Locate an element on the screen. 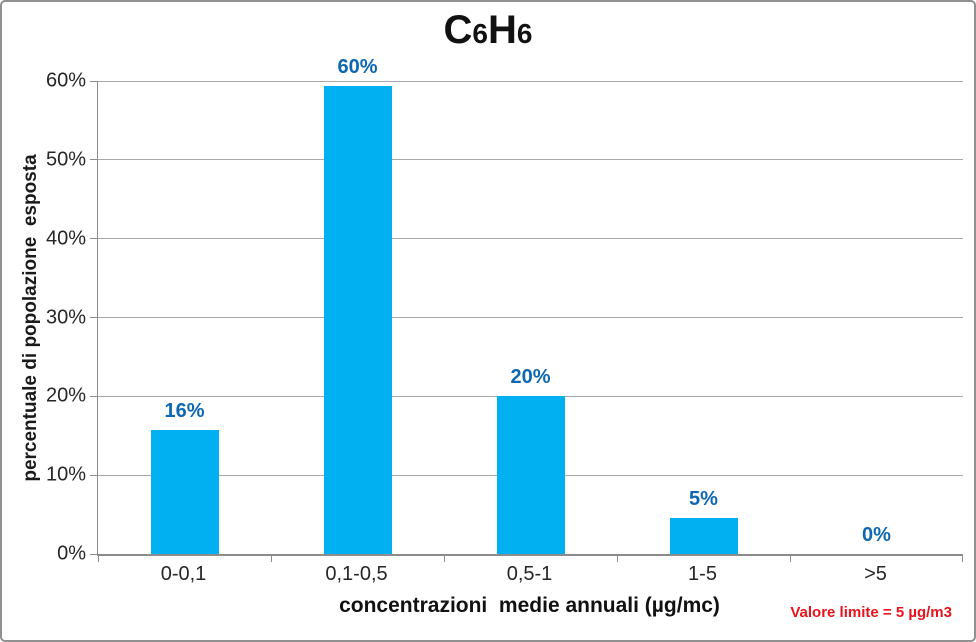 Image resolution: width=976 pixels, height=642 pixels. title-letter: H is located at coordinates (502, 30).